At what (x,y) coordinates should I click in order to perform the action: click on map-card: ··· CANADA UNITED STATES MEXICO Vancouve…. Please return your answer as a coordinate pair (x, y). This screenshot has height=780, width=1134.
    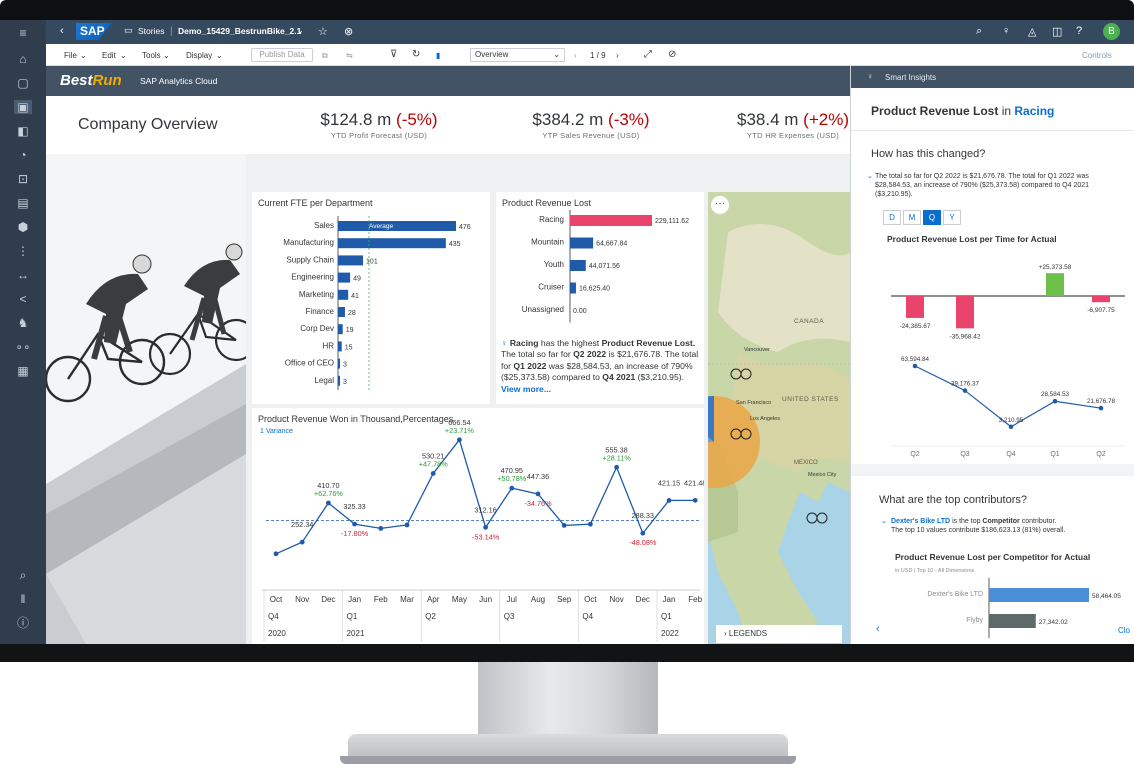
    Looking at the image, I should click on (779, 418).